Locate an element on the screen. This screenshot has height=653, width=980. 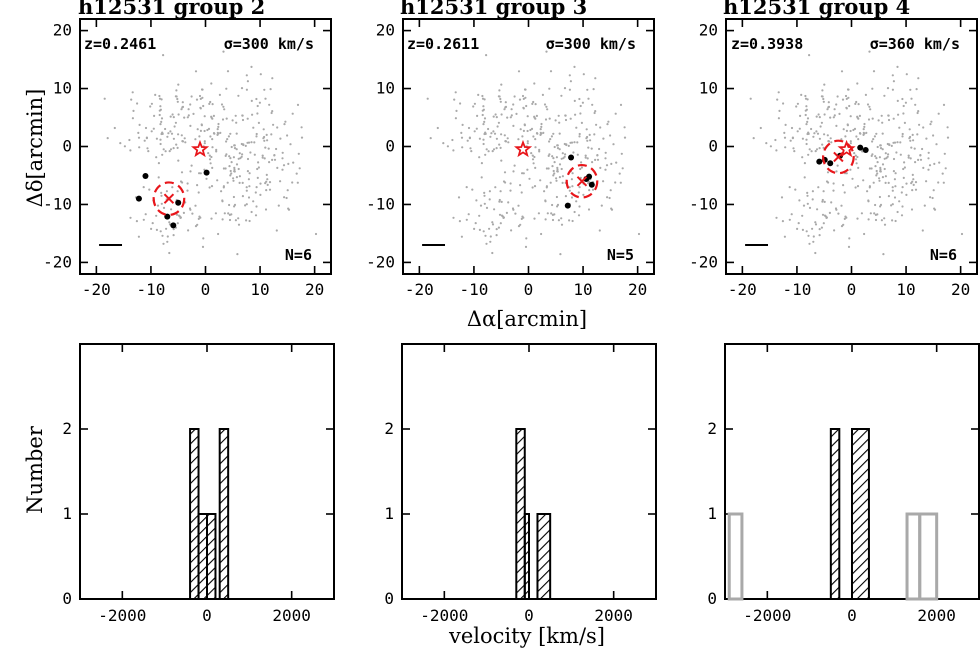
bcg-star-marker is located at coordinates (846, 148).